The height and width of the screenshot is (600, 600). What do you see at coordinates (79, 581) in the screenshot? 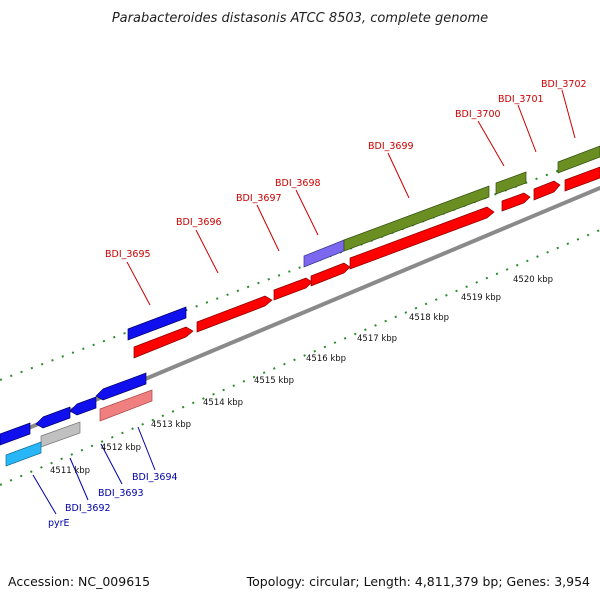
I see `accession-label: Accession: NC_009615` at bounding box center [79, 581].